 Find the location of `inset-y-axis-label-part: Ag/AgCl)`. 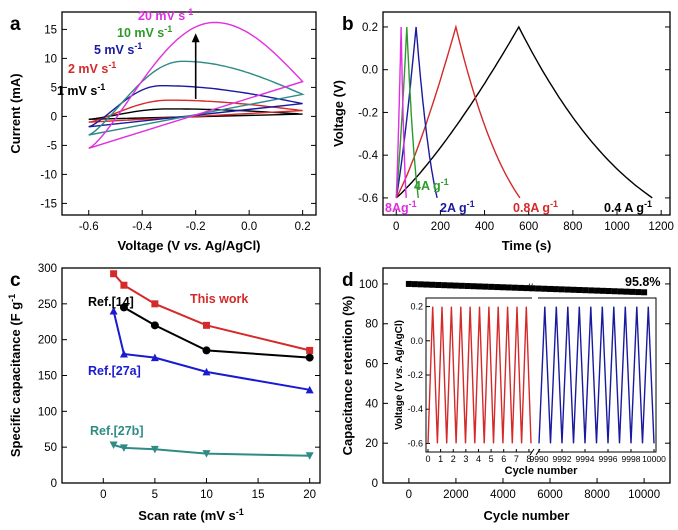

inset-y-axis-label-part: Ag/AgCl) is located at coordinates (399, 342).